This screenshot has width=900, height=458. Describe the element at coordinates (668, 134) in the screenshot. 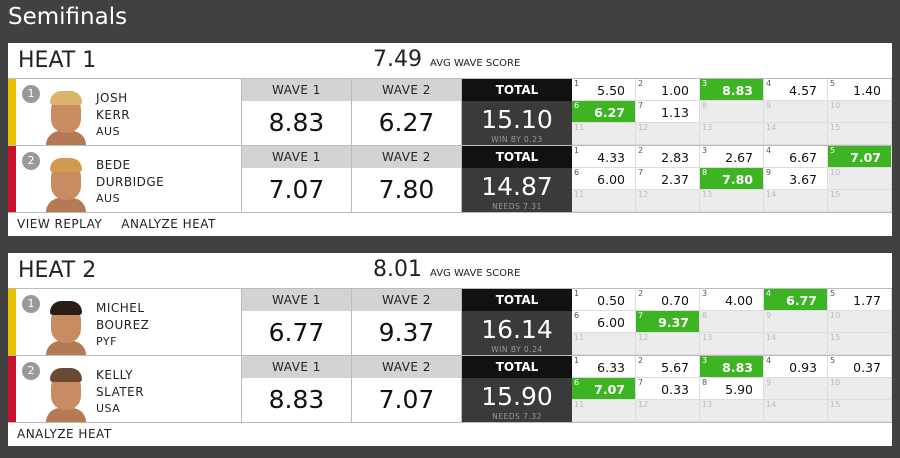

I see `wave-cell: 12` at that location.